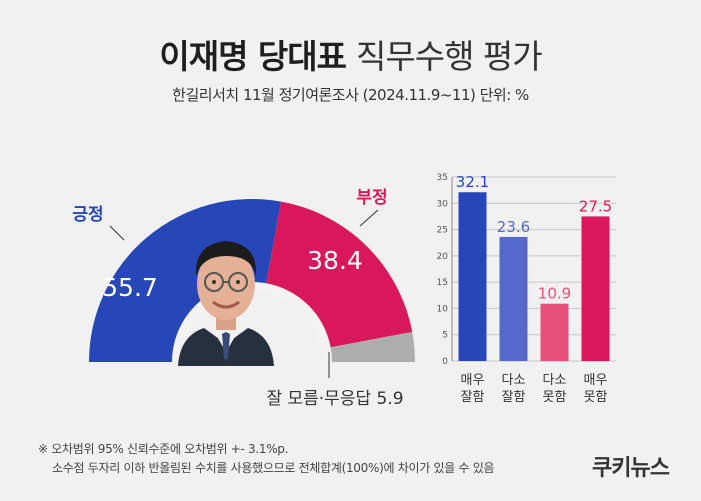  I want to click on y-tick-label: 15, so click(442, 283).